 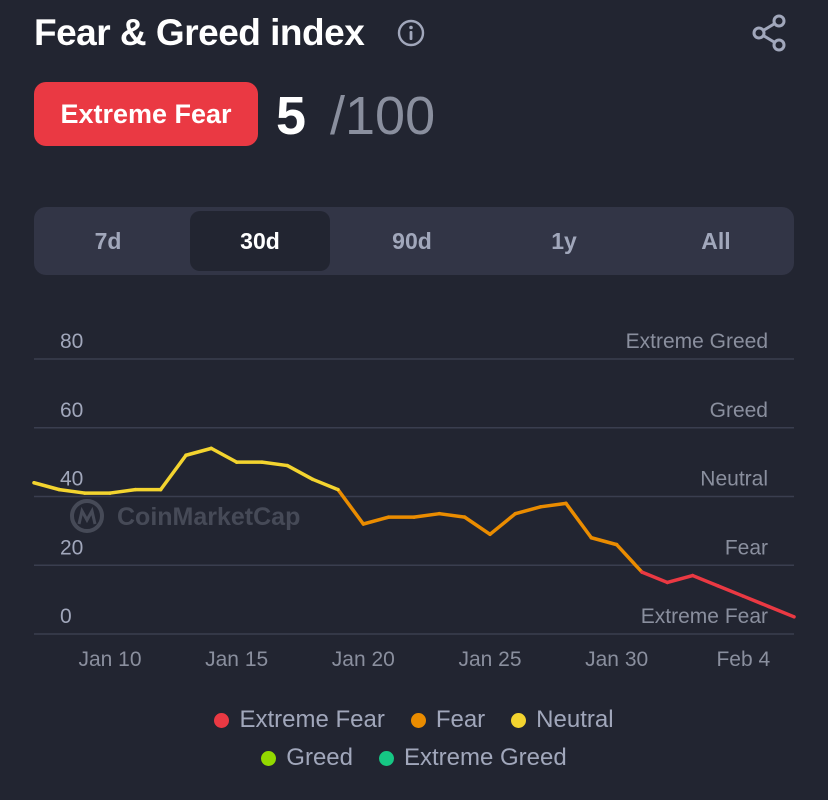 What do you see at coordinates (697, 341) in the screenshot?
I see `zone-label: Extreme Greed` at bounding box center [697, 341].